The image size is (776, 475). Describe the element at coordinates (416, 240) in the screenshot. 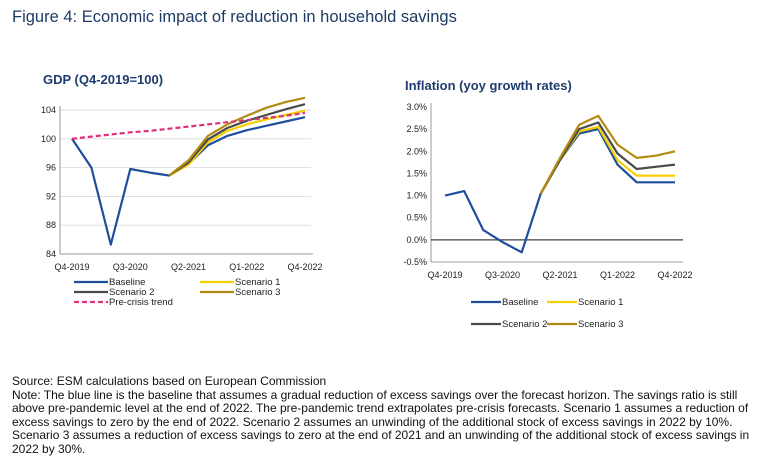

I see `inf-ytick-label: 0.0%` at that location.